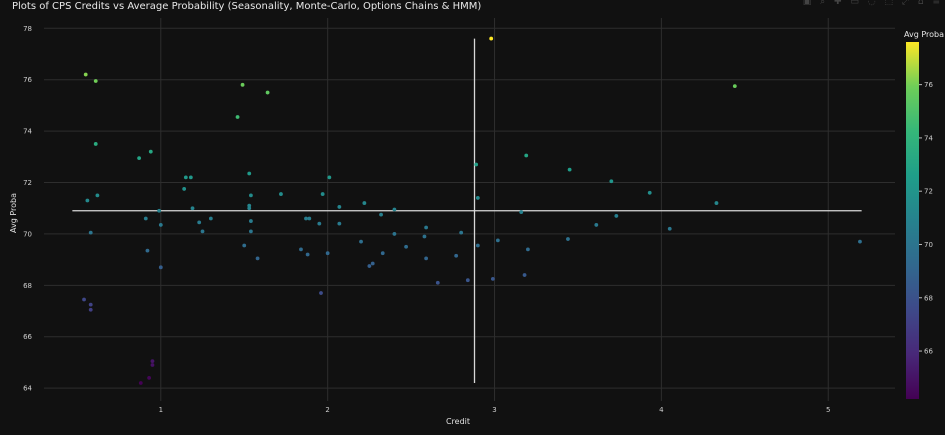 This screenshot has width=945, height=435. I want to click on x-tick-label: 5, so click(828, 410).